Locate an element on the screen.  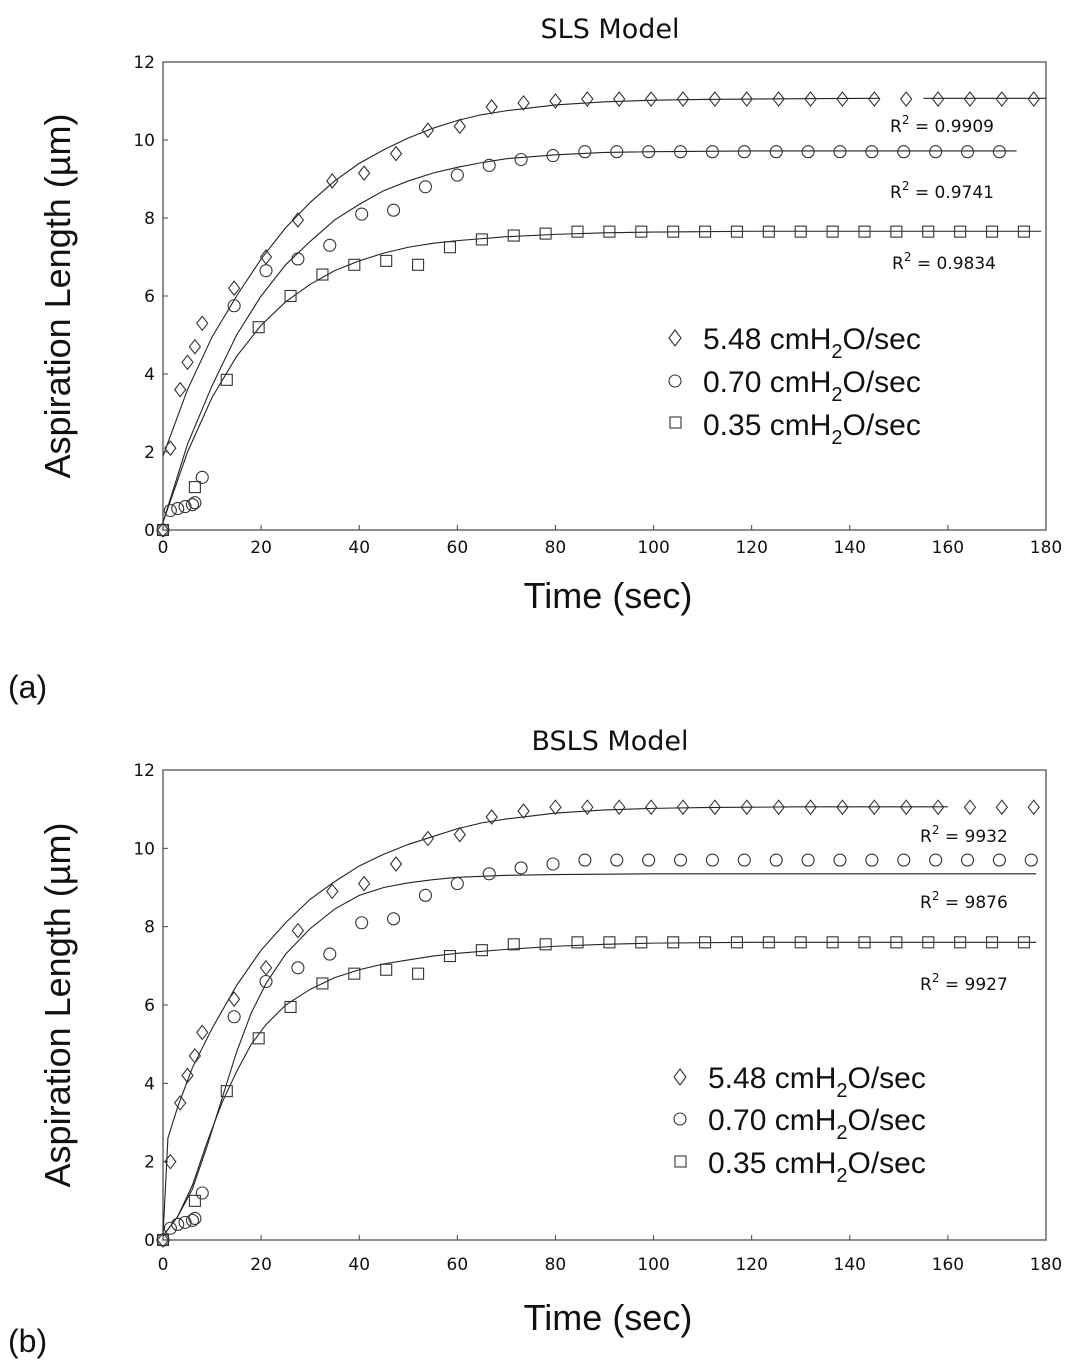
panel-b-legend-label-1: 5.48 cmH2O/sec is located at coordinates (817, 1082).